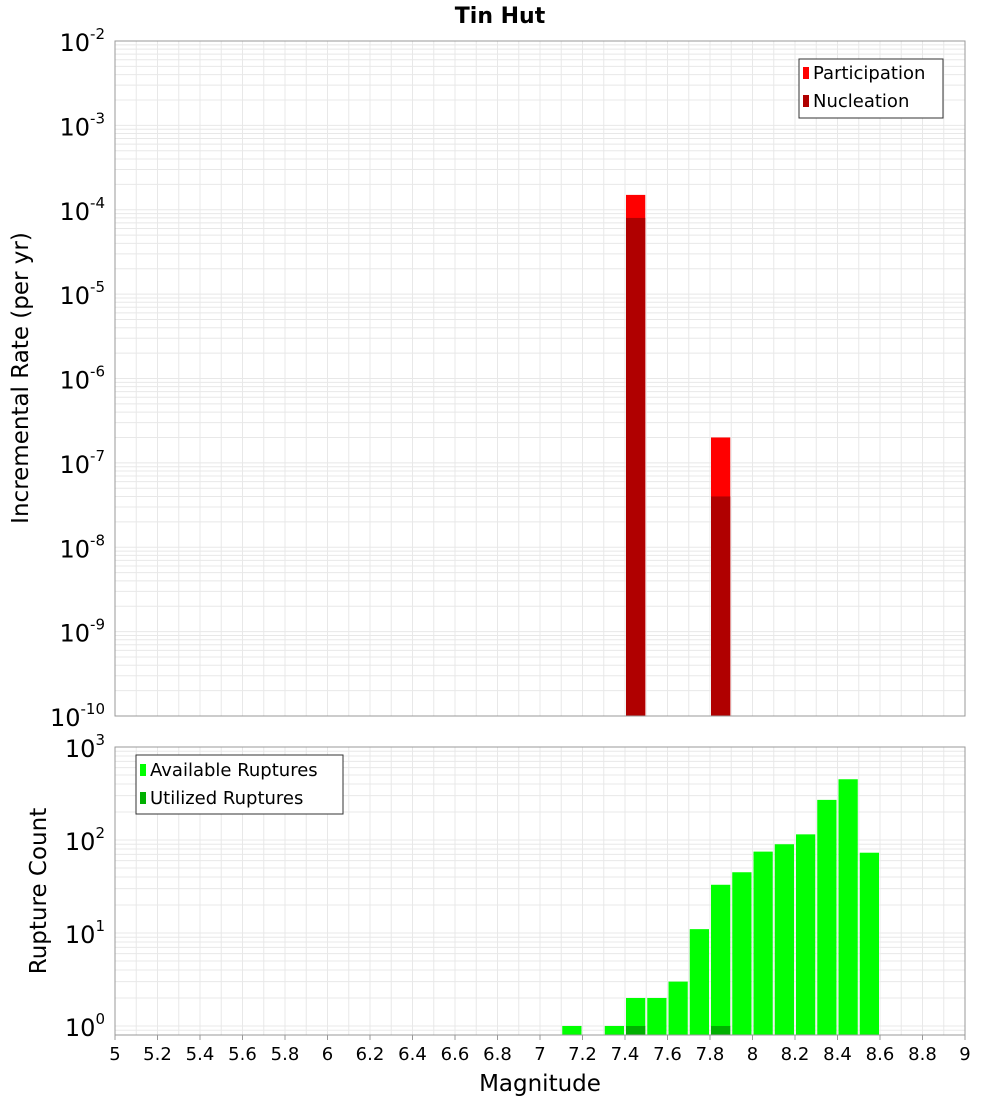 The width and height of the screenshot is (1000, 1104). What do you see at coordinates (85, 933) in the screenshot?
I see `y-tick-label: 10¹` at bounding box center [85, 933].